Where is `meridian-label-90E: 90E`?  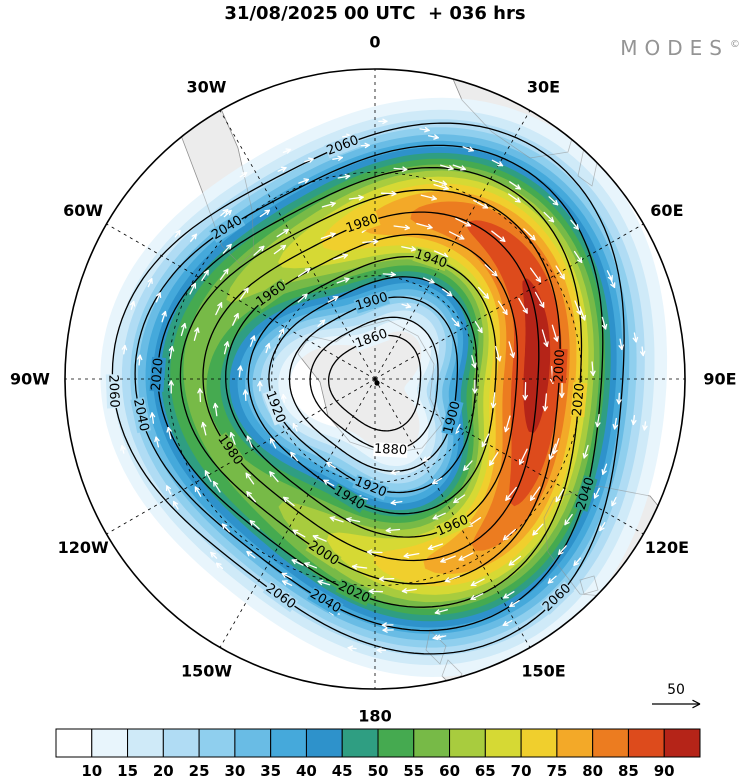 meridian-label-90E: 90E is located at coordinates (719, 379).